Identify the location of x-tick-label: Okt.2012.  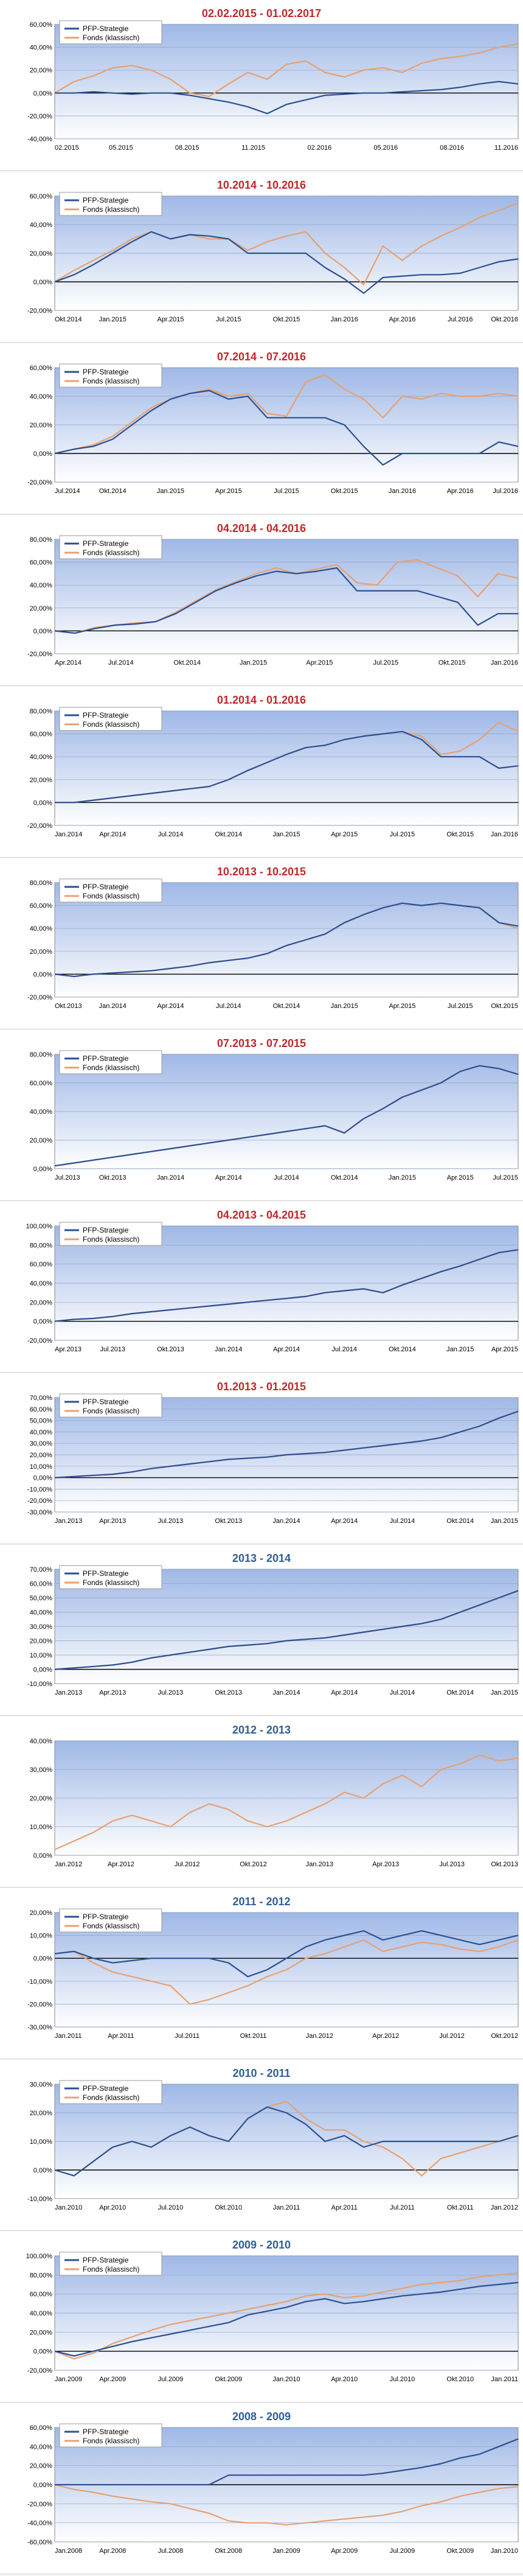
(254, 1864).